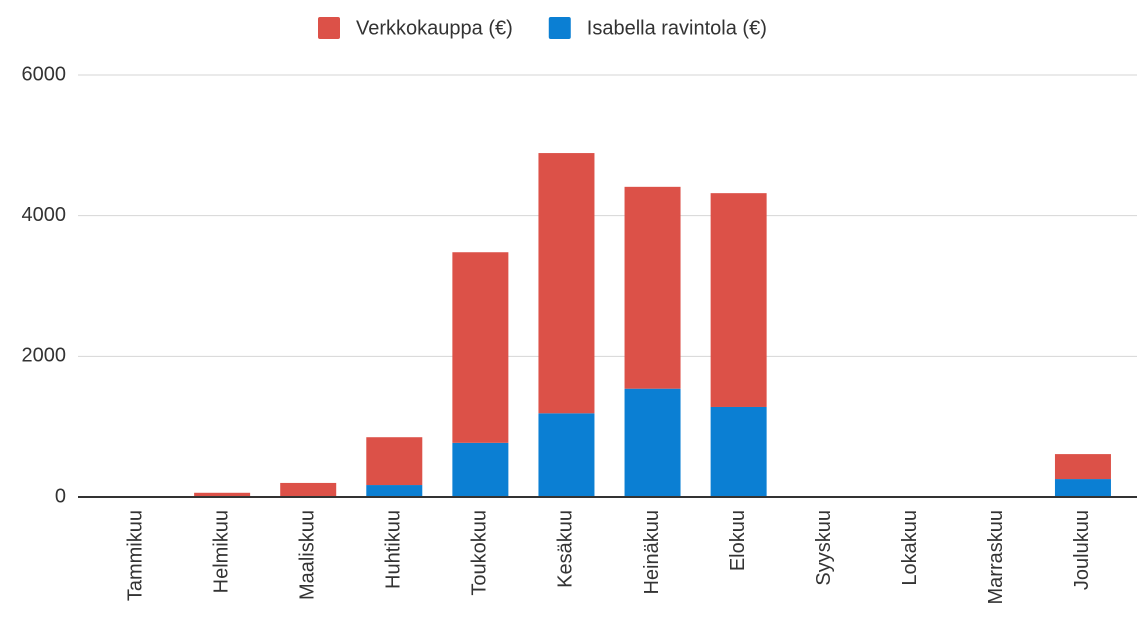  What do you see at coordinates (910, 548) in the screenshot?
I see `x-tick-label: Lokakuu` at bounding box center [910, 548].